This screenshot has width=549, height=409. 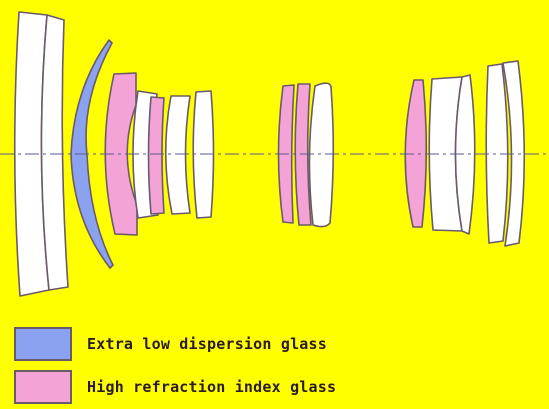 I want to click on high-index-glass-label: High refraction index glass, so click(x=212, y=387).